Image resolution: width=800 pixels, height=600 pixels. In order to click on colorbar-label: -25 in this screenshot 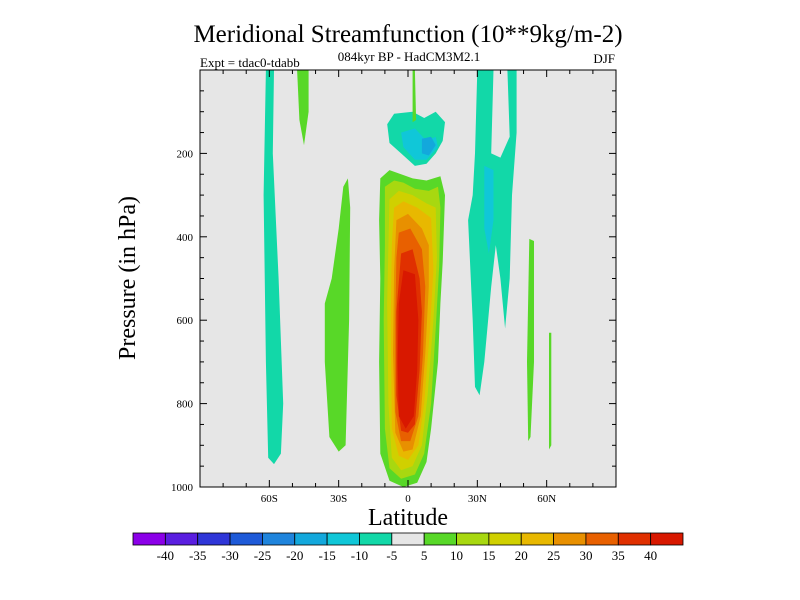, I will do `click(262, 555)`.